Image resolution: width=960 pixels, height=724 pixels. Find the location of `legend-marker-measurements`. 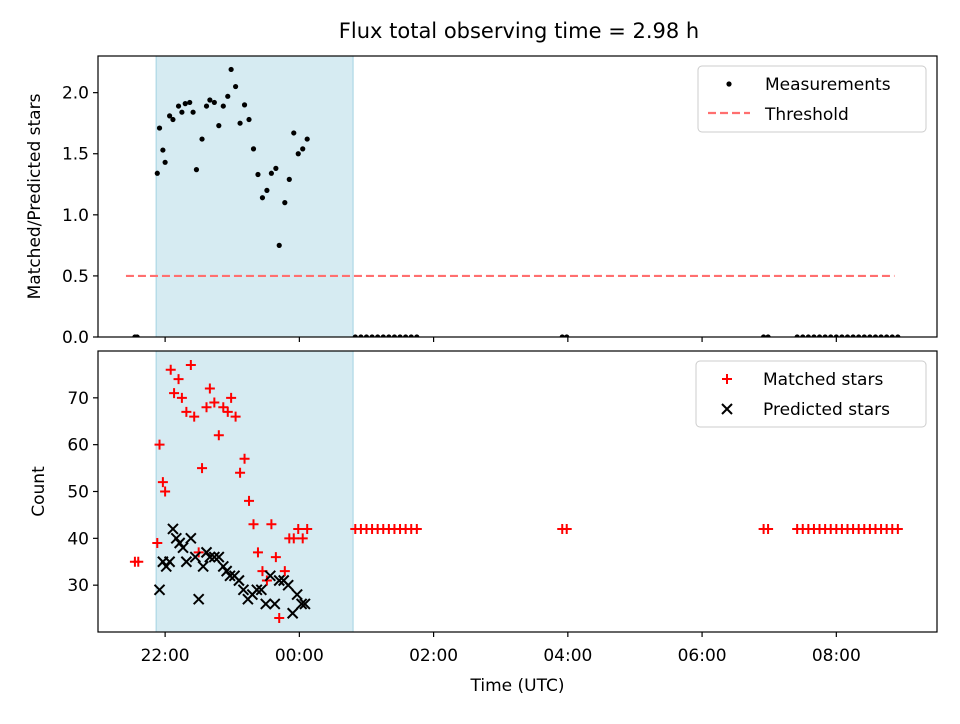

legend-marker-measurements is located at coordinates (729, 84).